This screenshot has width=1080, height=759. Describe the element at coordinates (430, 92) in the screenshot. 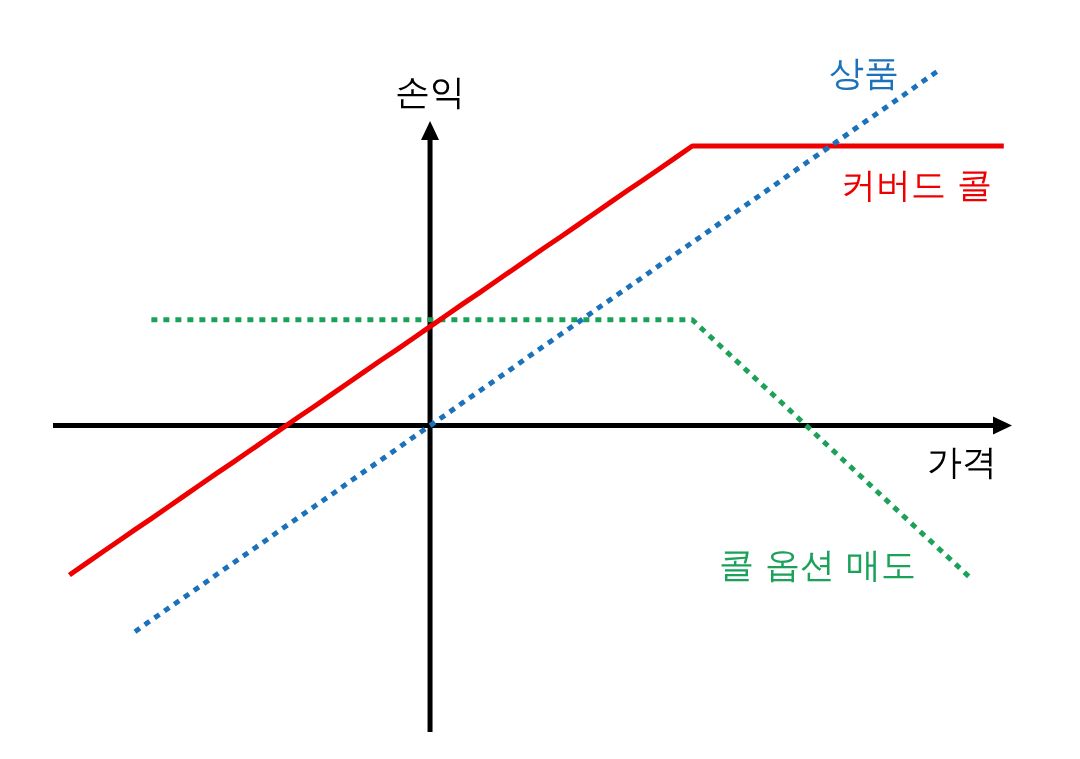

I see `y-axis-title: 손익` at that location.